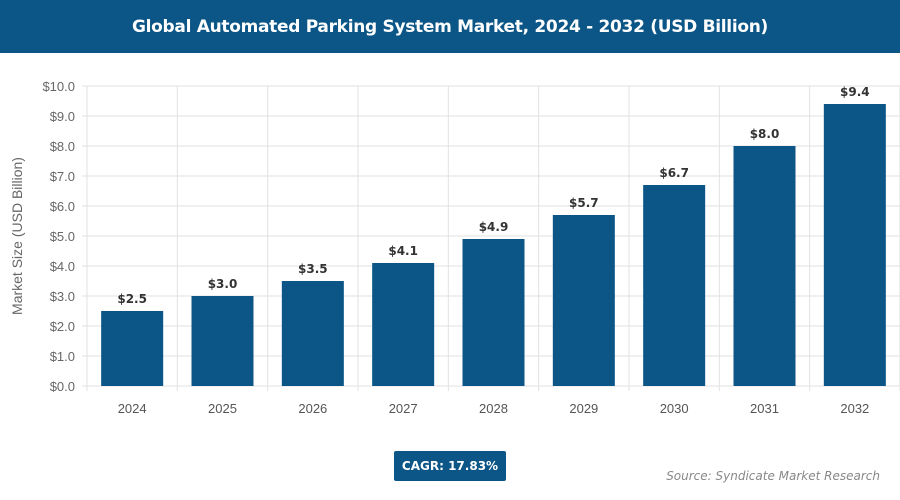  What do you see at coordinates (62, 266) in the screenshot?
I see `y-tick-label: $4.0` at bounding box center [62, 266].